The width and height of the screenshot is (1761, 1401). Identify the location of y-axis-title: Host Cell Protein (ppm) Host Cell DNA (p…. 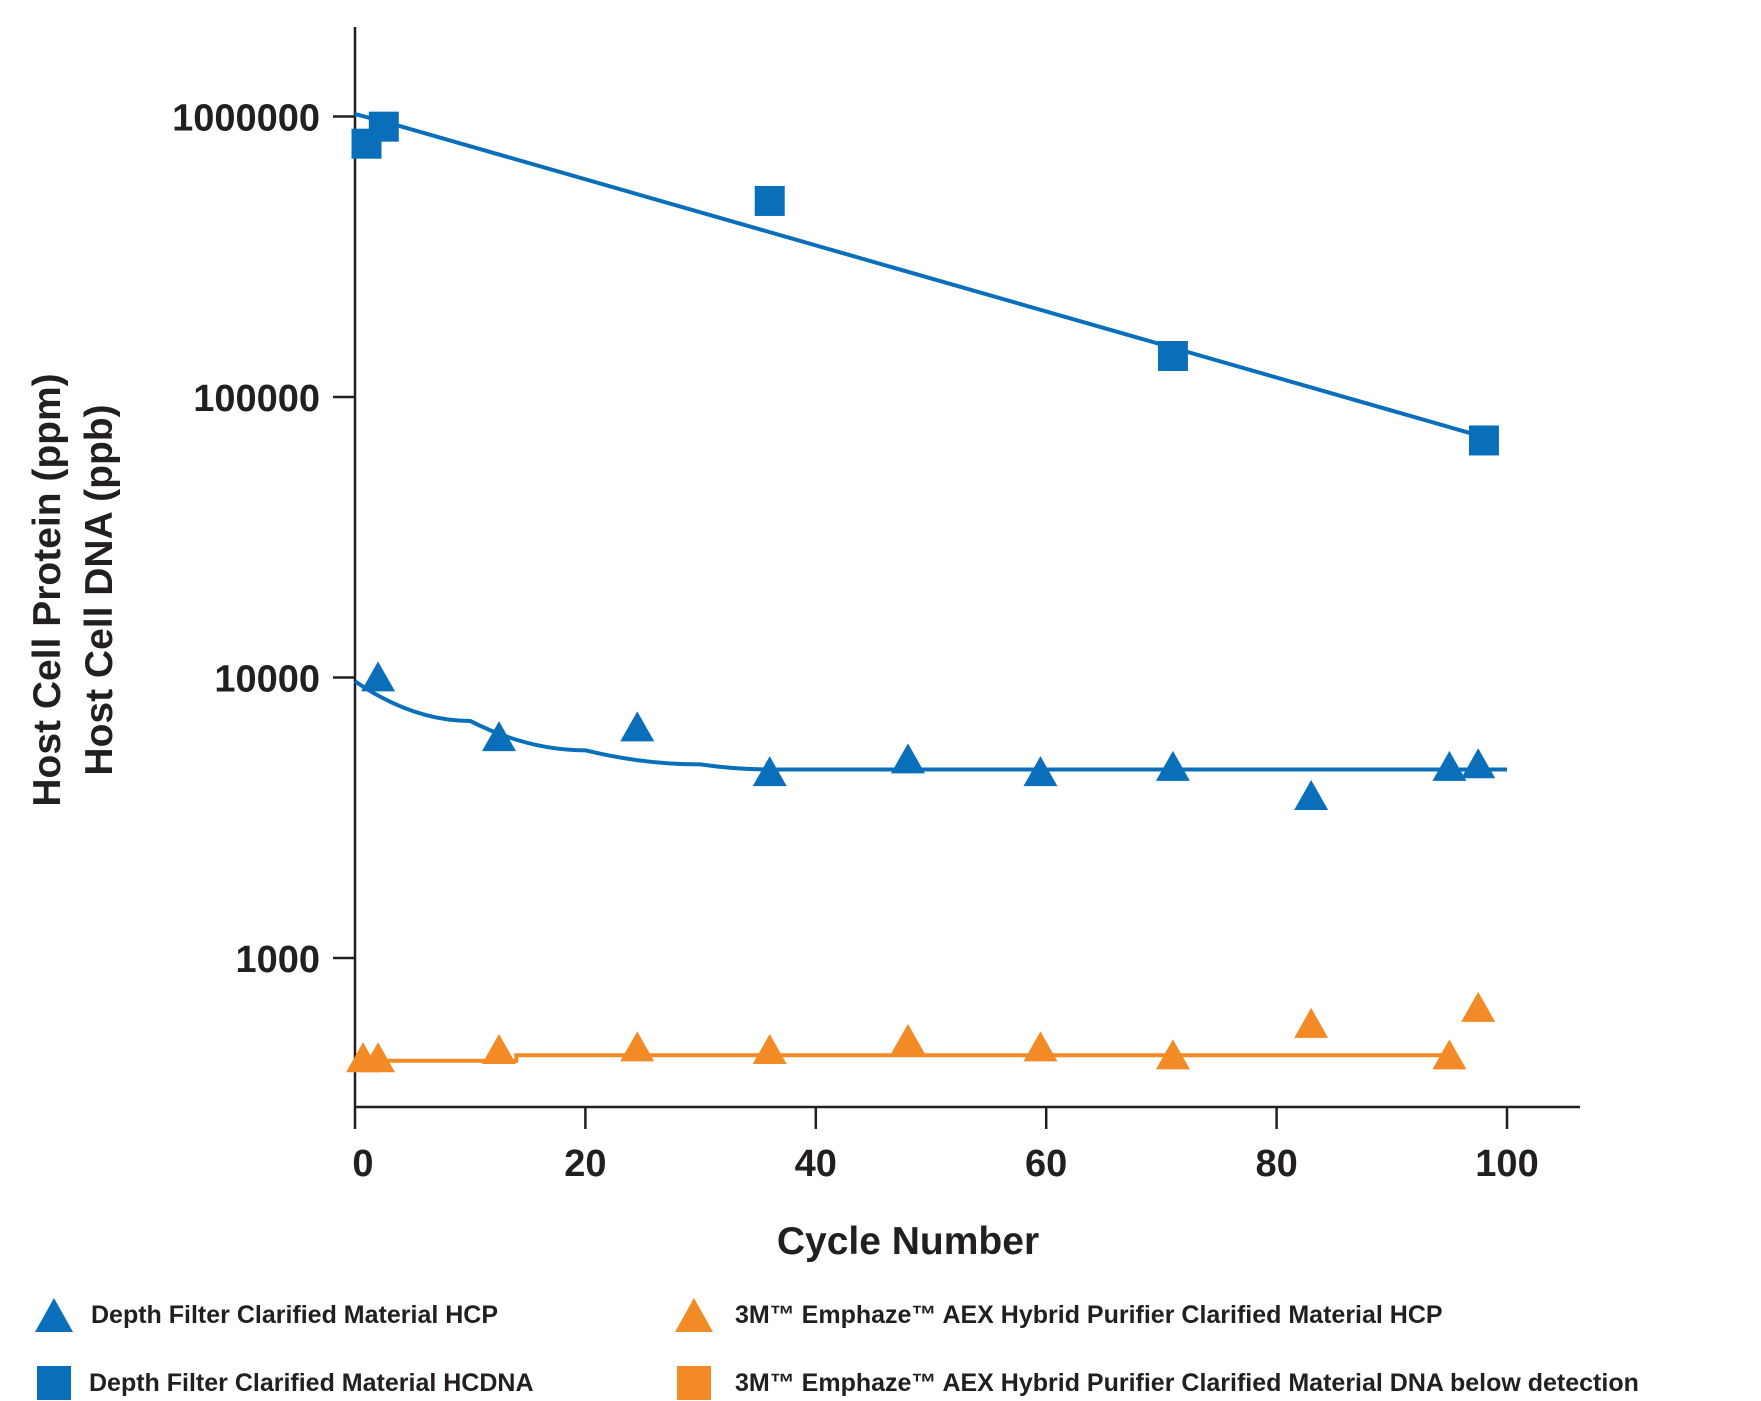
(73, 589).